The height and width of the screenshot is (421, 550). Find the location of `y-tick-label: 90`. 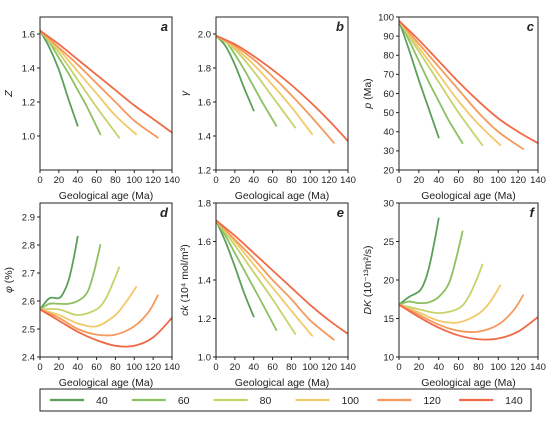

y-tick-label: 90 is located at coordinates (388, 36).